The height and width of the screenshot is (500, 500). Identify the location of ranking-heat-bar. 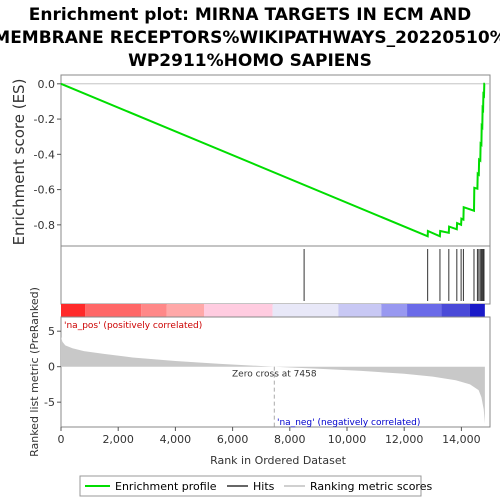
(273, 310).